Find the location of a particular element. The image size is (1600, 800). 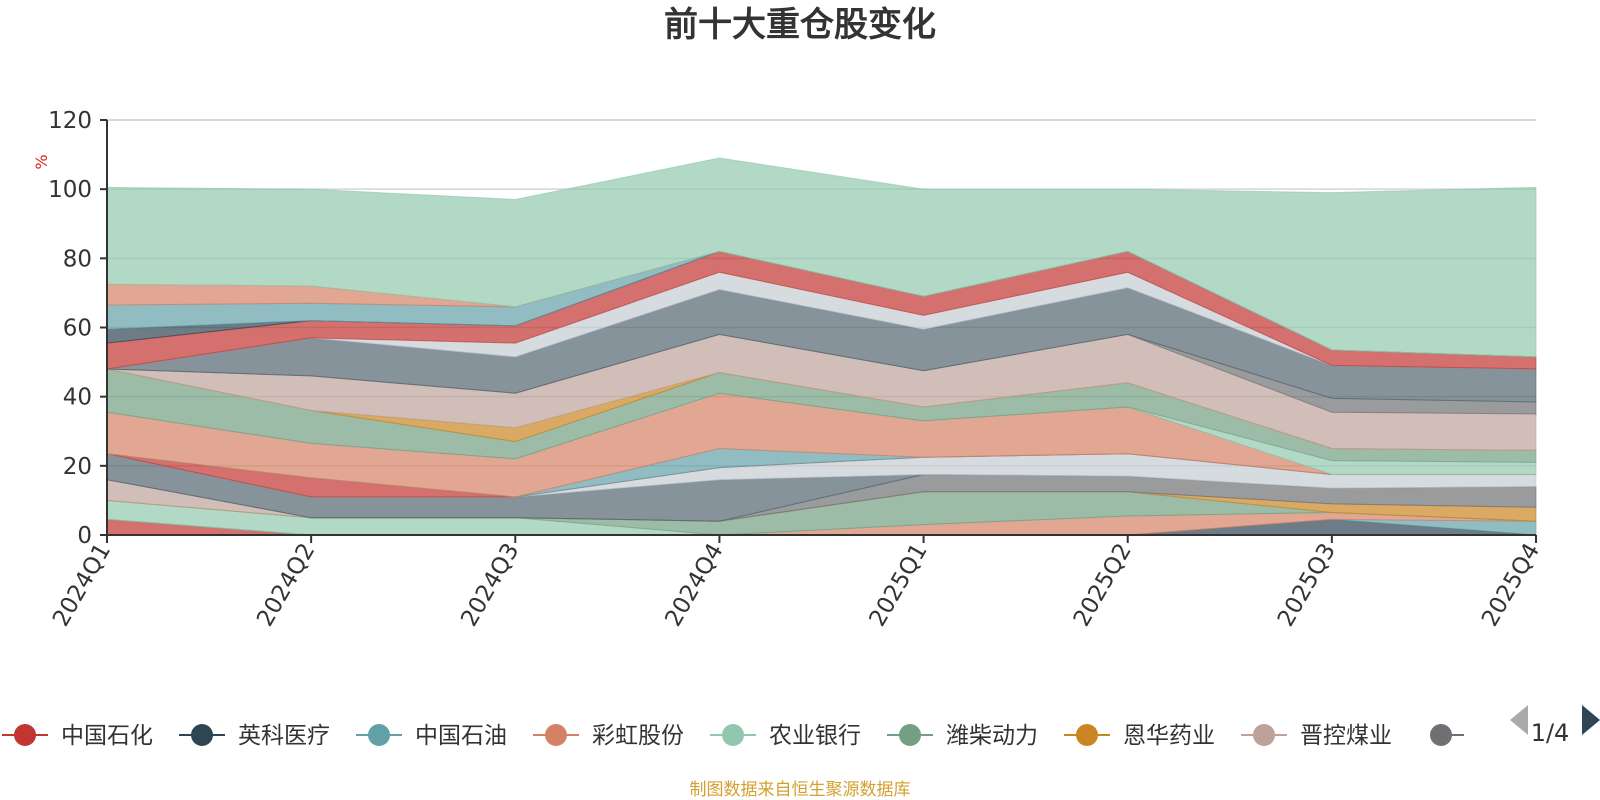

legend-item: 晋控煤业 is located at coordinates (1316, 736).